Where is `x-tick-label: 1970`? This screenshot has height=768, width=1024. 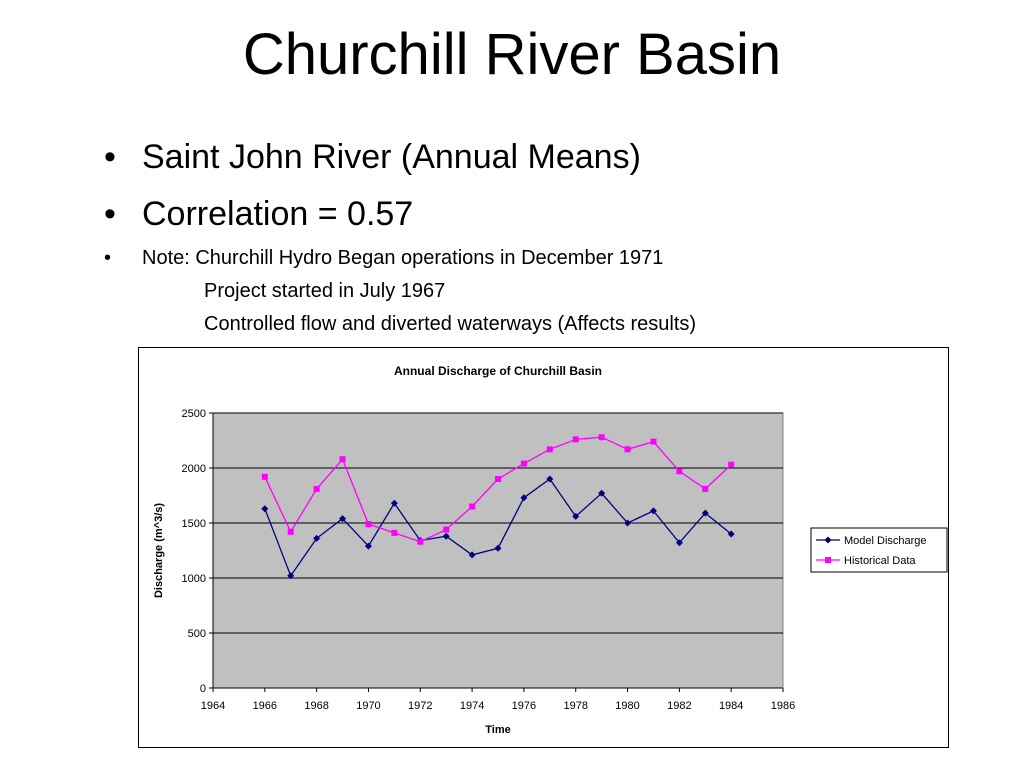 x-tick-label: 1970 is located at coordinates (368, 706).